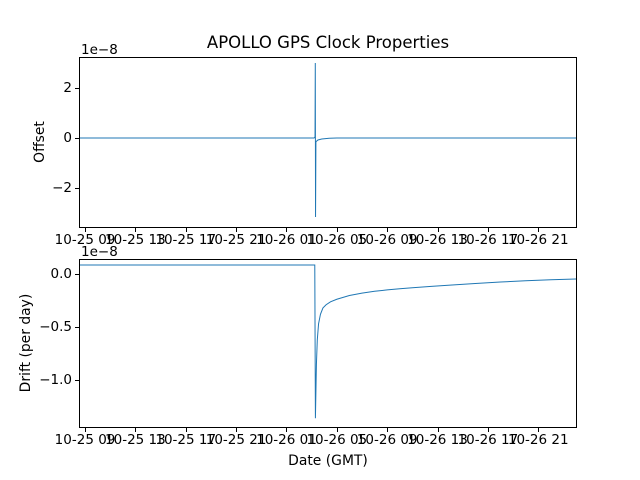 This screenshot has width=640, height=480. Describe the element at coordinates (328, 461) in the screenshot. I see `x-axis-label: Date (GMT)` at that location.